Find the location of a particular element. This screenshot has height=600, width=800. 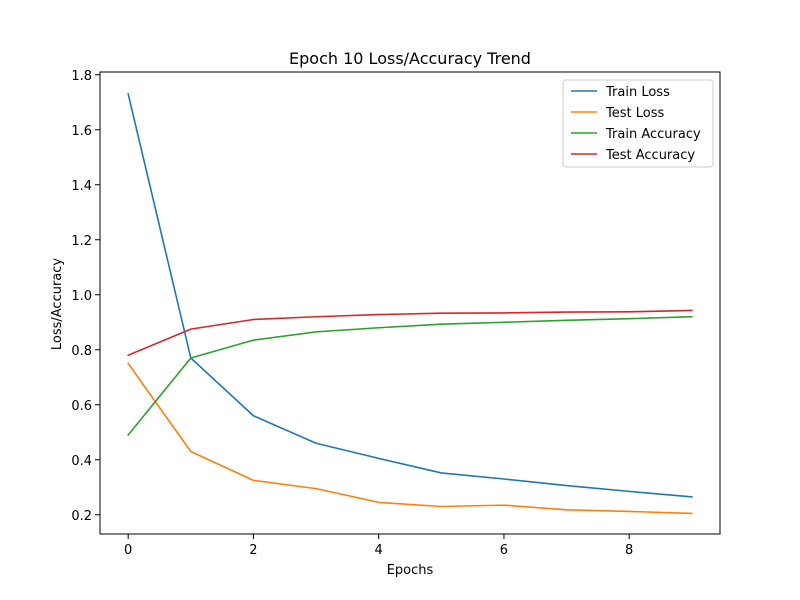

x-tick-label: 6 is located at coordinates (504, 550).